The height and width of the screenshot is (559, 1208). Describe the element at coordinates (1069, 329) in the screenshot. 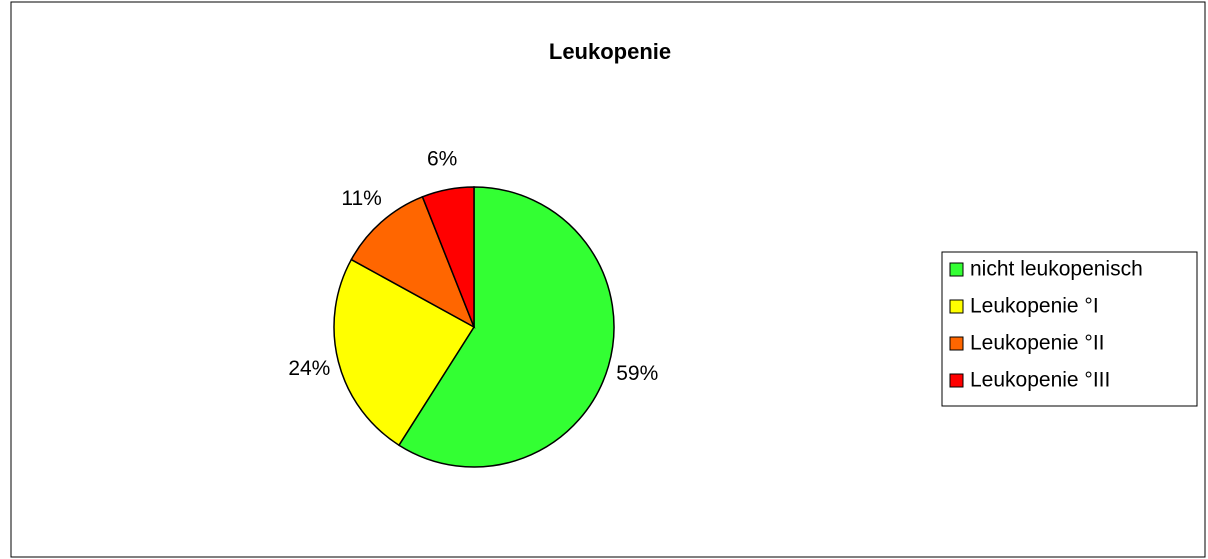

I see `legend-box` at that location.